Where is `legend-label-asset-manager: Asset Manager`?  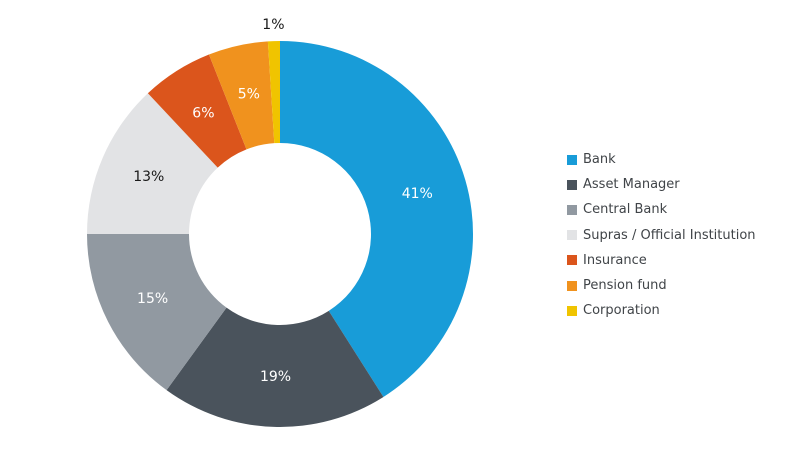 legend-label-asset-manager: Asset Manager is located at coordinates (631, 185).